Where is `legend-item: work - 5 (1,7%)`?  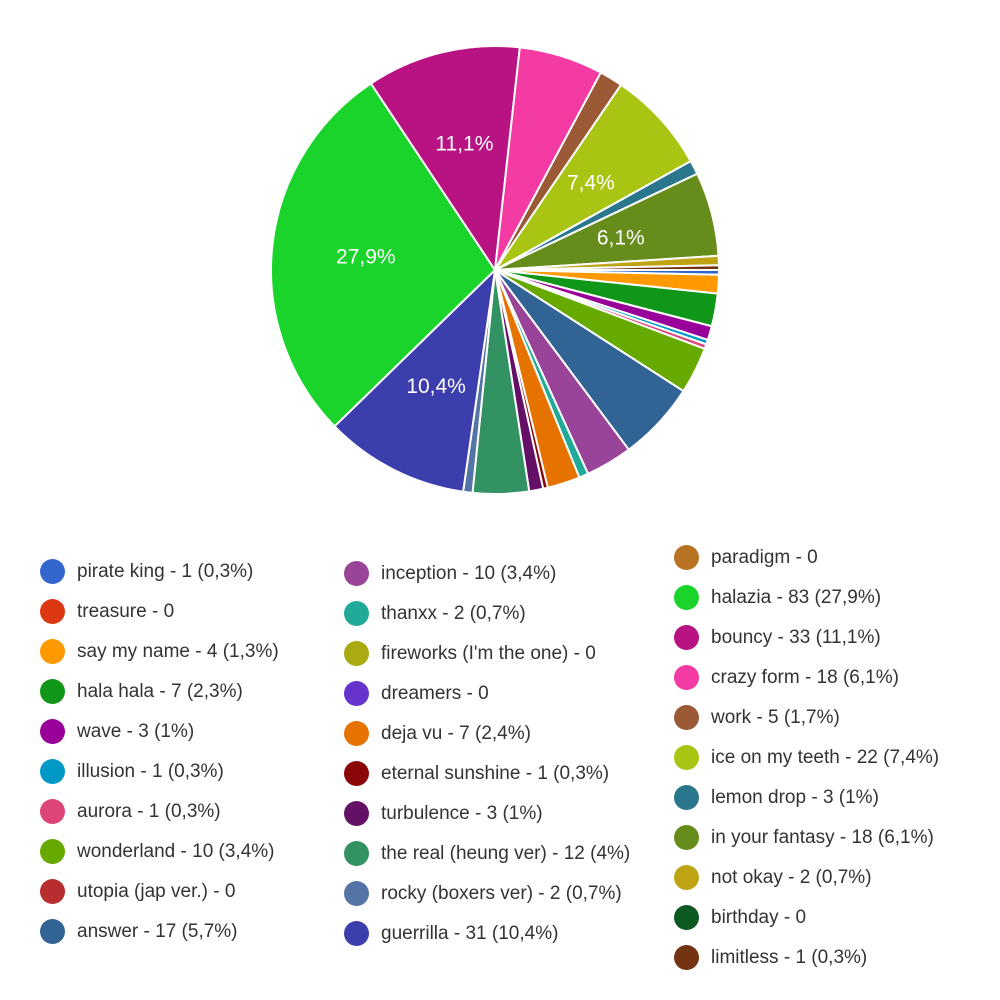 legend-item: work - 5 (1,7%) is located at coordinates (757, 717).